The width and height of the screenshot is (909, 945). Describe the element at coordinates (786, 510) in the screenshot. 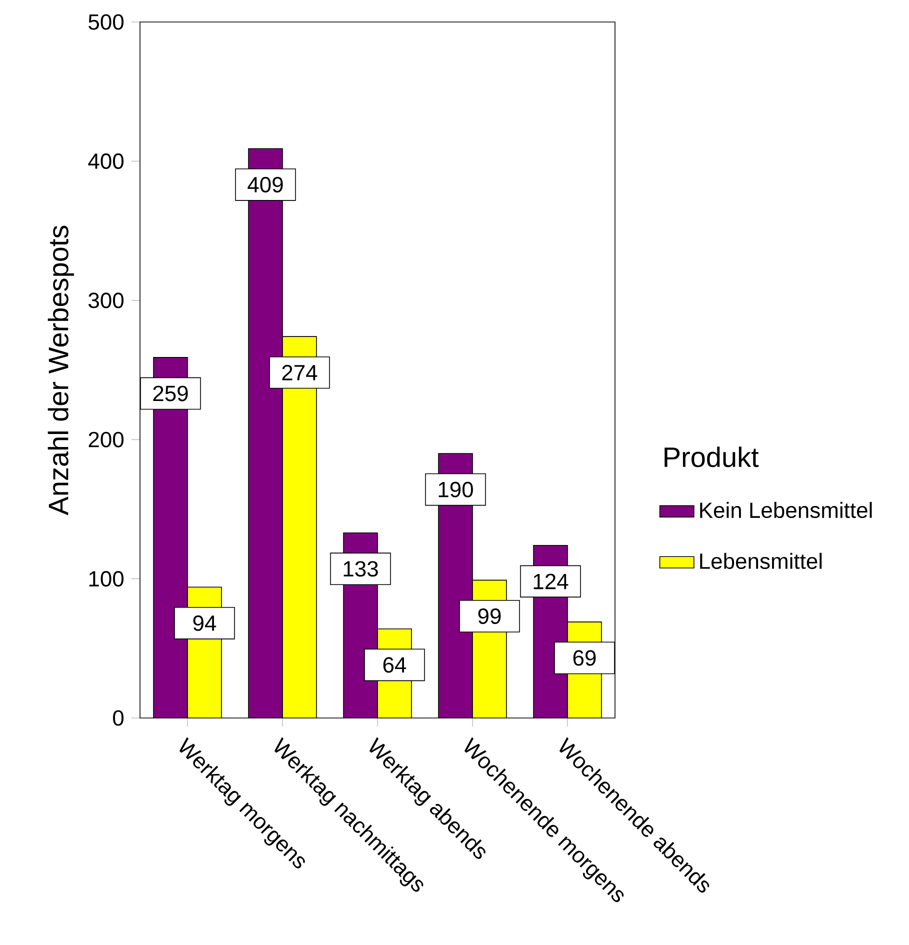

I see `legend-label: Kein Lebensmittel` at that location.